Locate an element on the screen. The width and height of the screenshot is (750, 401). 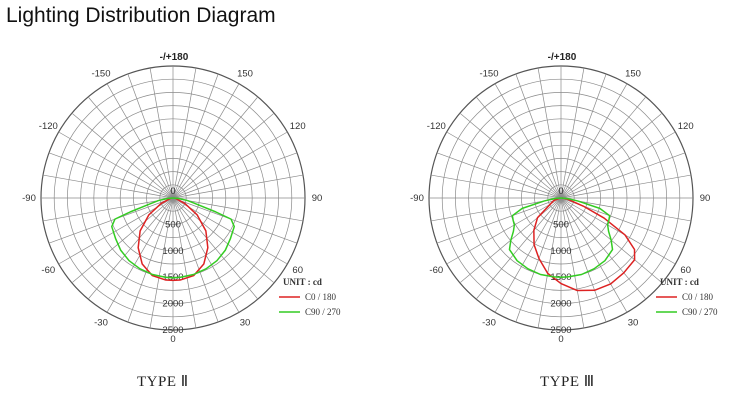
chart-caption-type-iii: TYPE Ⅲ is located at coordinates (567, 382).